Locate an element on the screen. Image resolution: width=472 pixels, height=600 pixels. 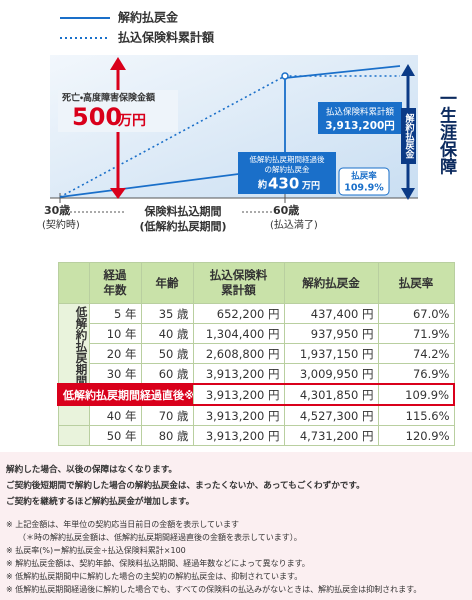
table-cell: 30 年 is located at coordinates (115, 374).